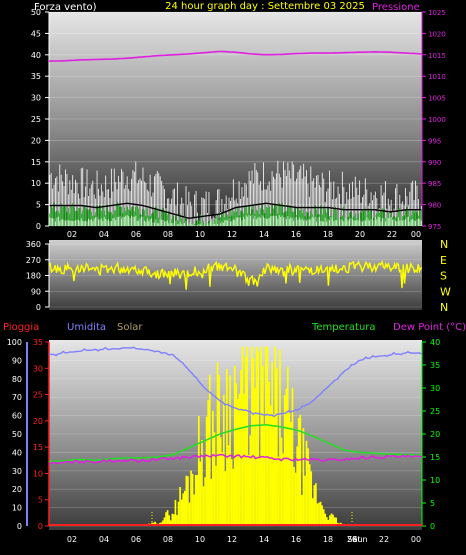 Image resolution: width=466 pixels, height=555 pixels. Describe the element at coordinates (86, 327) in the screenshot. I see `legend-umidita: Umidita` at that location.